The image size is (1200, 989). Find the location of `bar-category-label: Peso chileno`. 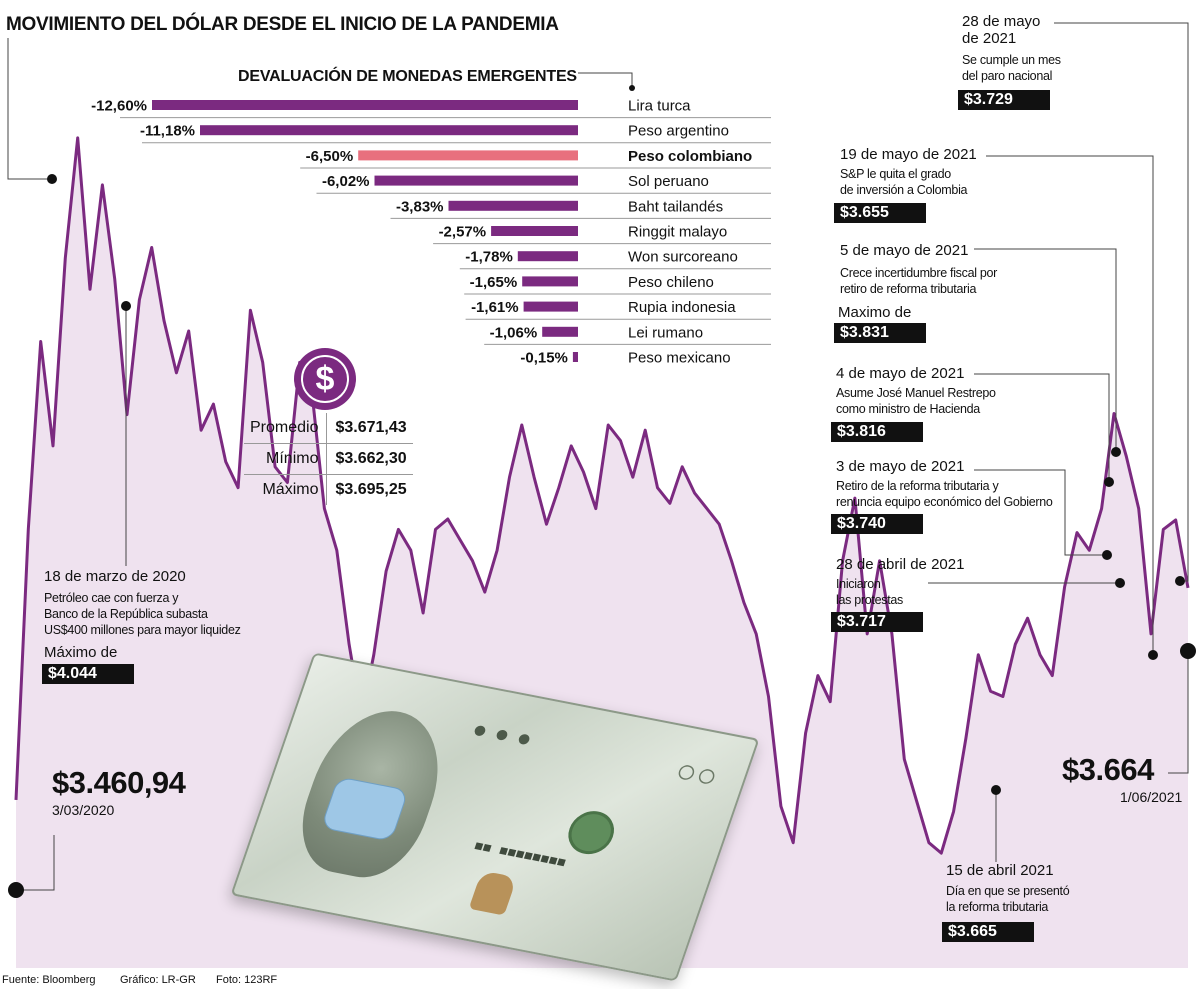

bar-category-label: Peso chileno is located at coordinates (671, 282).